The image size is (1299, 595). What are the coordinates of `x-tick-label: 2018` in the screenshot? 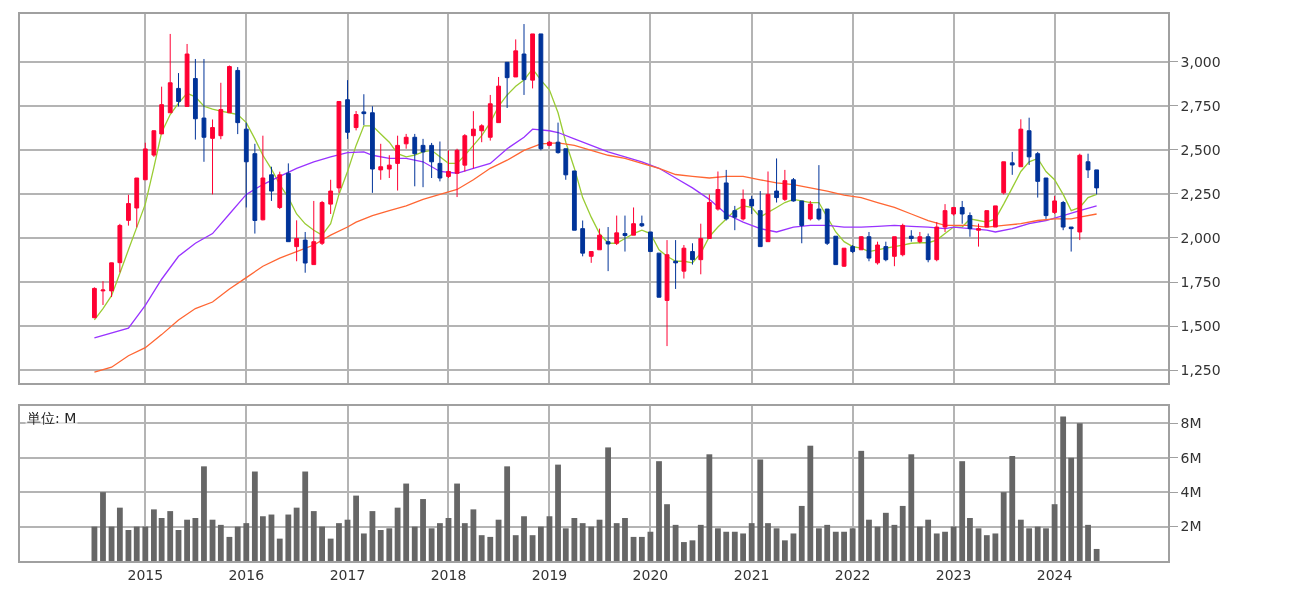 It's located at (448, 574).